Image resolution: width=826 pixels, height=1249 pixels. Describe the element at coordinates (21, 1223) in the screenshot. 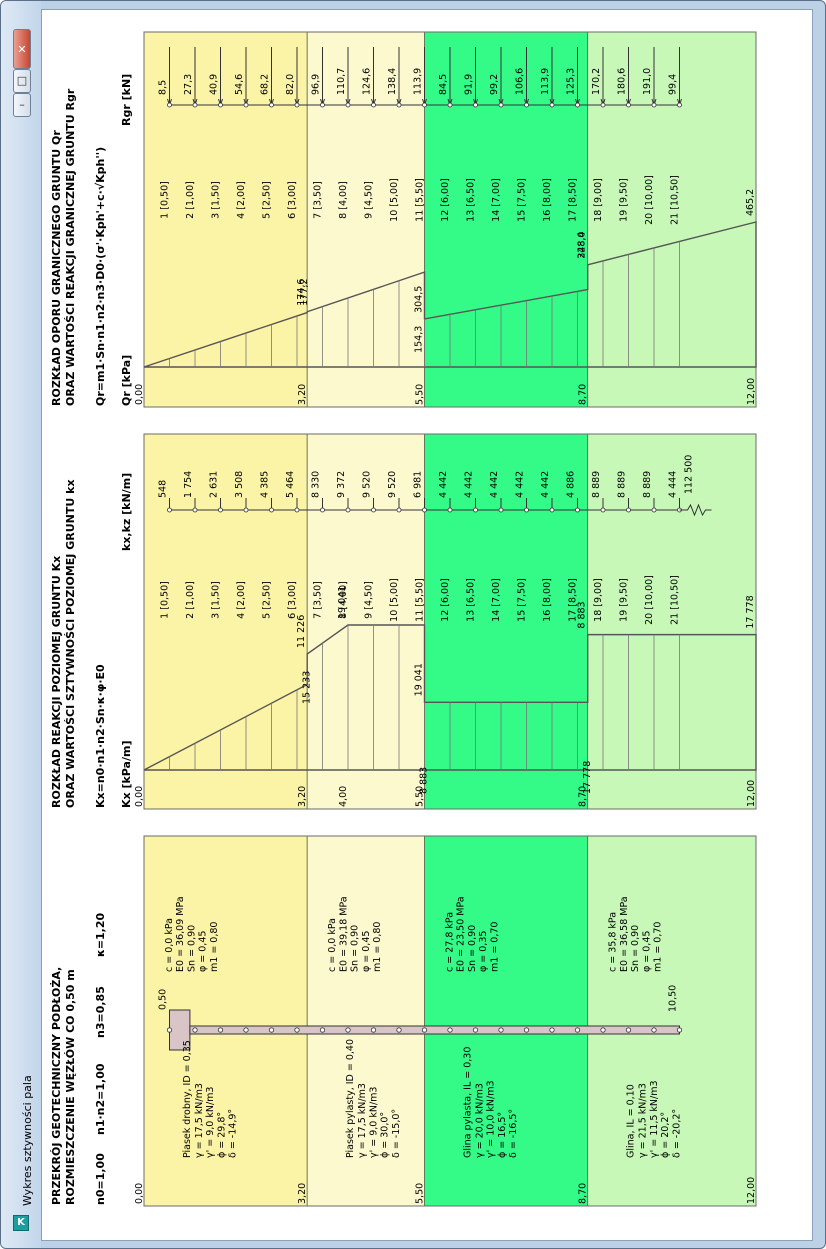

I see `app-icon: K` at that location.